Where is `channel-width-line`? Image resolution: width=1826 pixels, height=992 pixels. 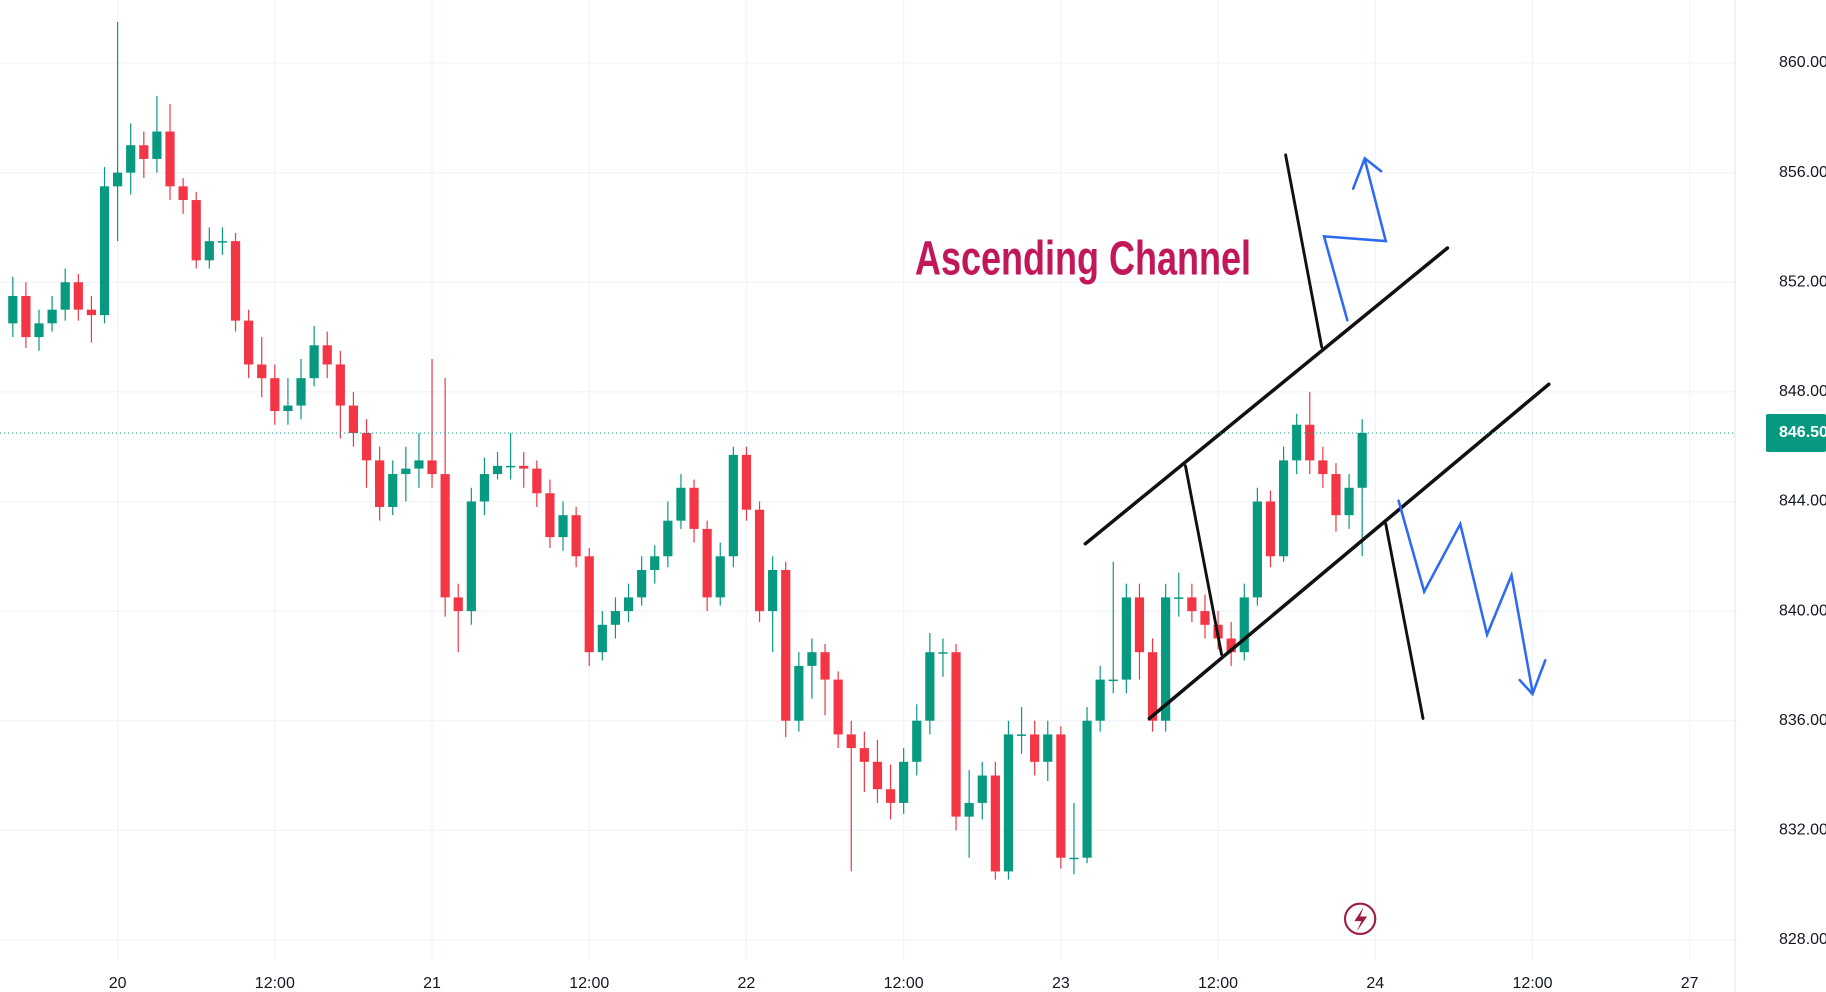 channel-width-line is located at coordinates (1204, 560).